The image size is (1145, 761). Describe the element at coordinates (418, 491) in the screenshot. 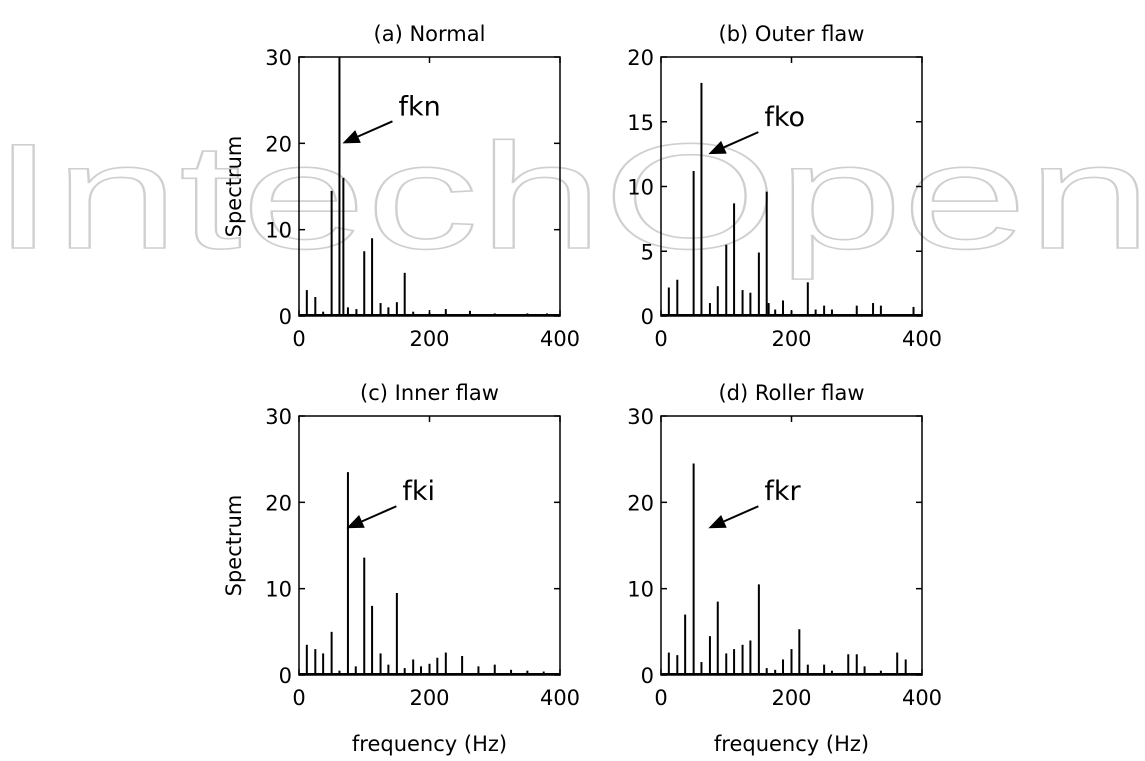

I see `annotation-label: fki` at that location.